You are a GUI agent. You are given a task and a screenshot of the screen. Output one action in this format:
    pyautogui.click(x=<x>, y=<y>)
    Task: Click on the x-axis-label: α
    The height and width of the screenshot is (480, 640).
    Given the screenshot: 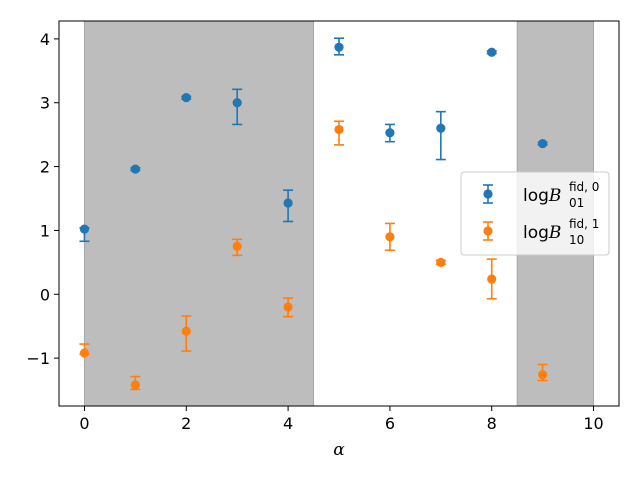 What is the action you would take?
    pyautogui.click(x=339, y=450)
    